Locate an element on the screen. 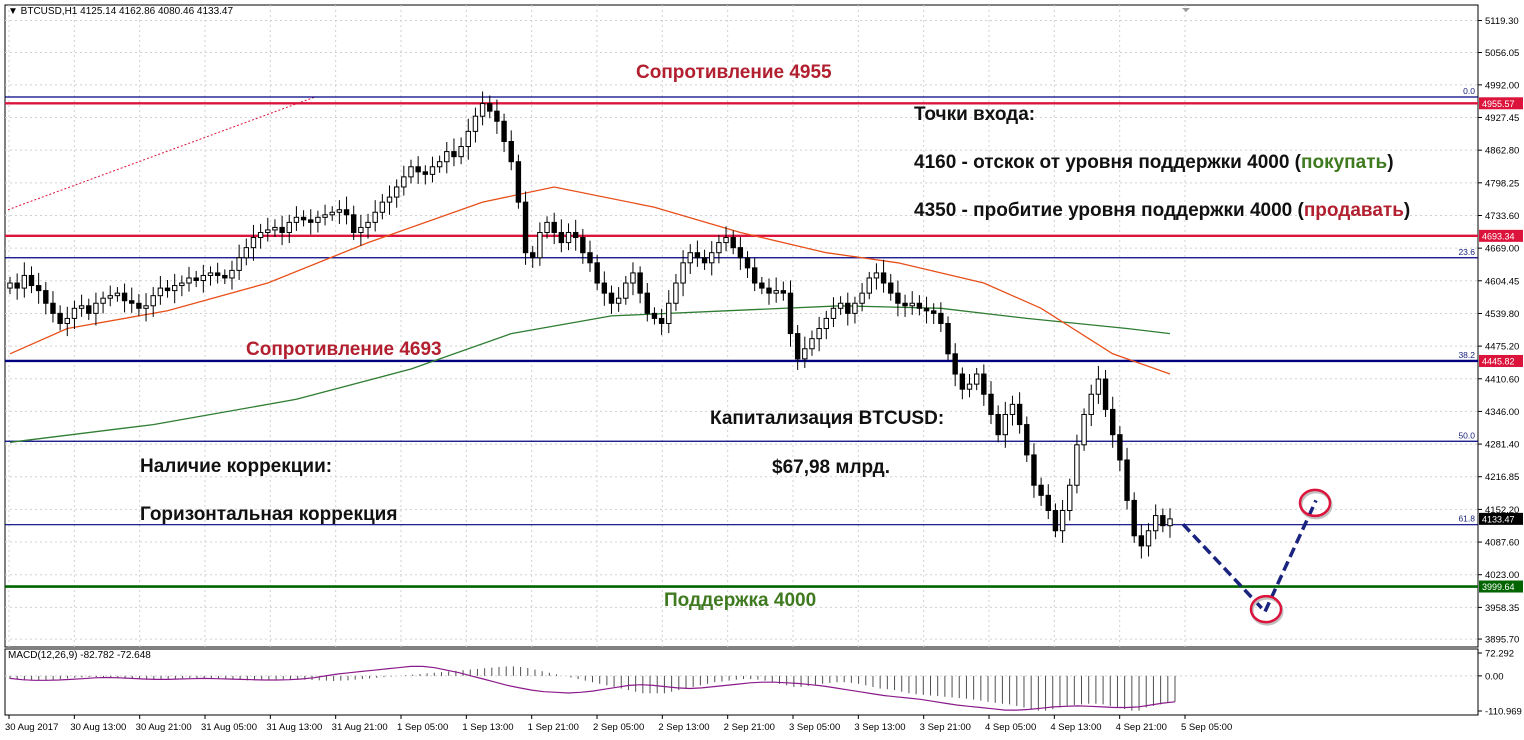 This screenshot has width=1524, height=740. x-tick-label: 5 Sep 05:00 is located at coordinates (1206, 727).